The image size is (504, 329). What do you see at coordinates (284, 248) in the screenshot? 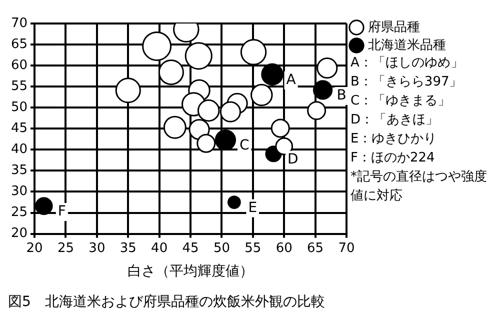
I see `x-tick-label: 60` at bounding box center [284, 248].